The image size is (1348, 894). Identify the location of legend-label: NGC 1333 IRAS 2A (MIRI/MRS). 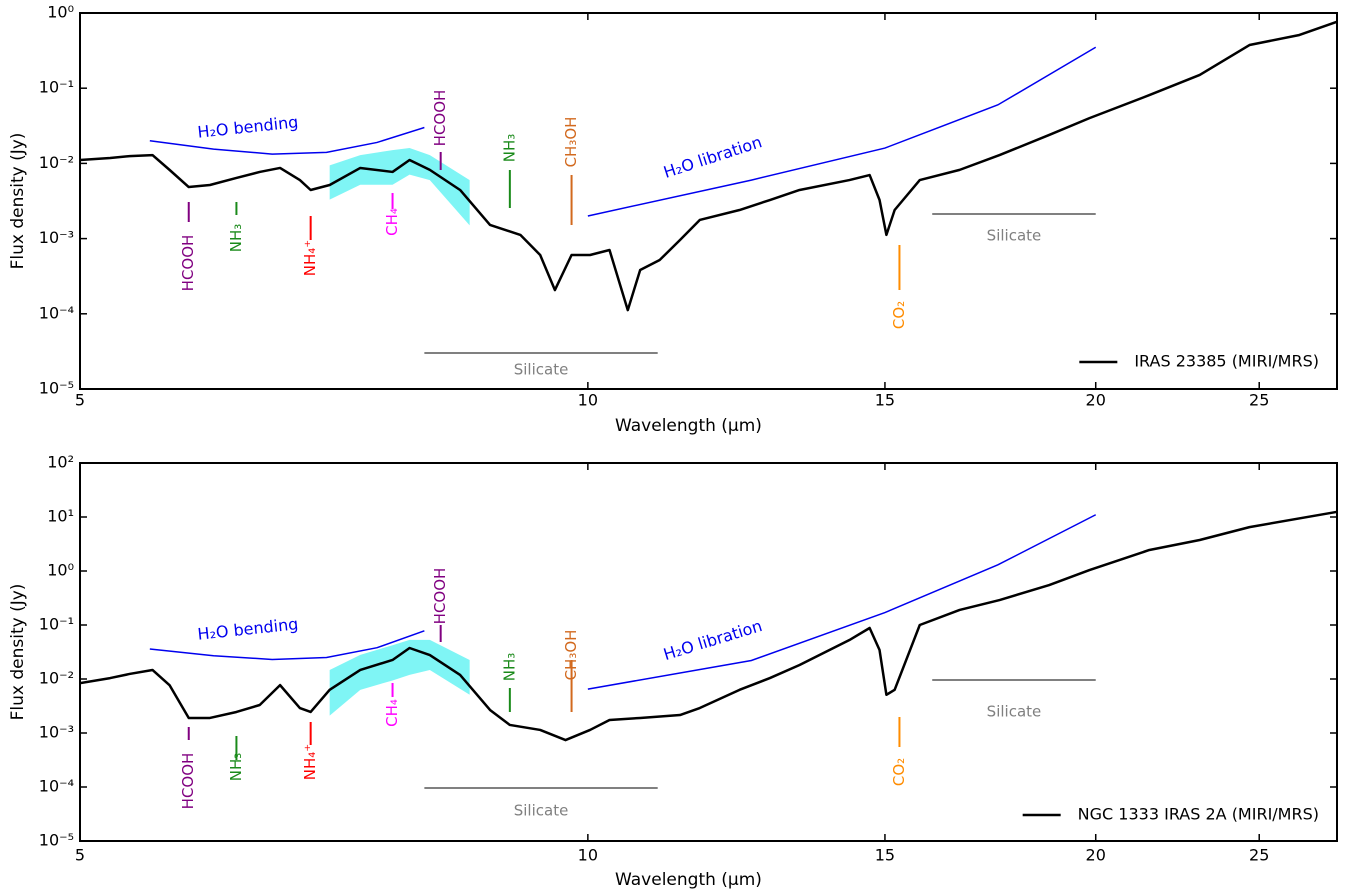
(1198, 814).